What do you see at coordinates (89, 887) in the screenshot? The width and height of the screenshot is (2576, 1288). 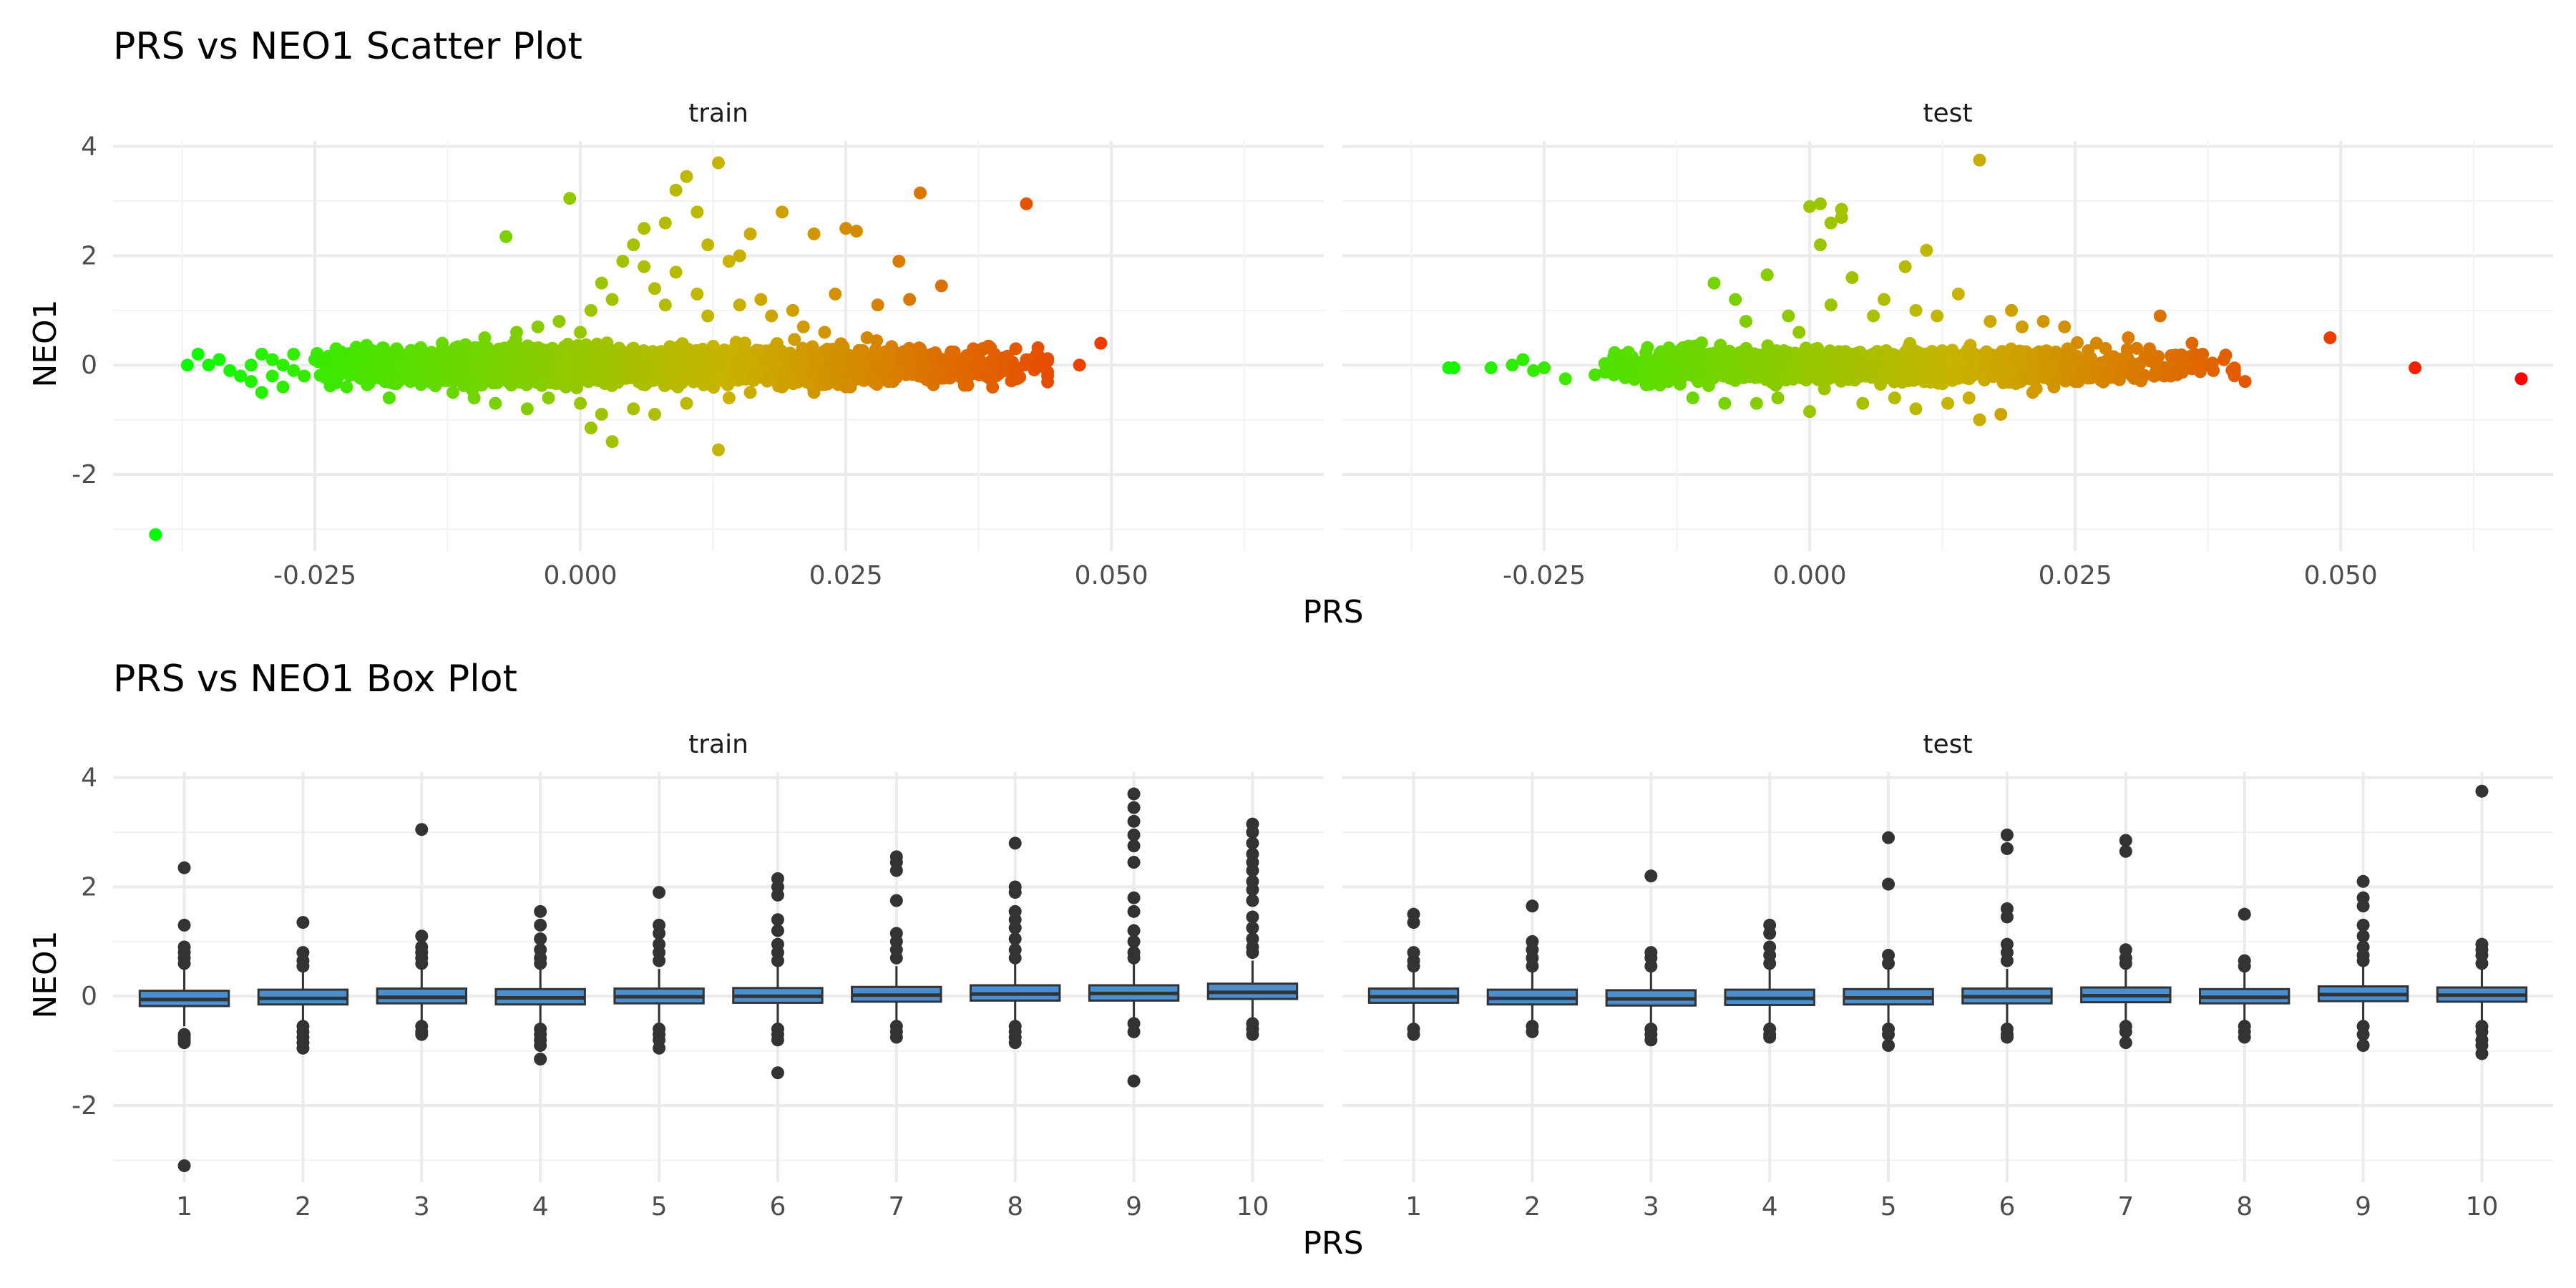 I see `box-y-tick-label: 2` at bounding box center [89, 887].